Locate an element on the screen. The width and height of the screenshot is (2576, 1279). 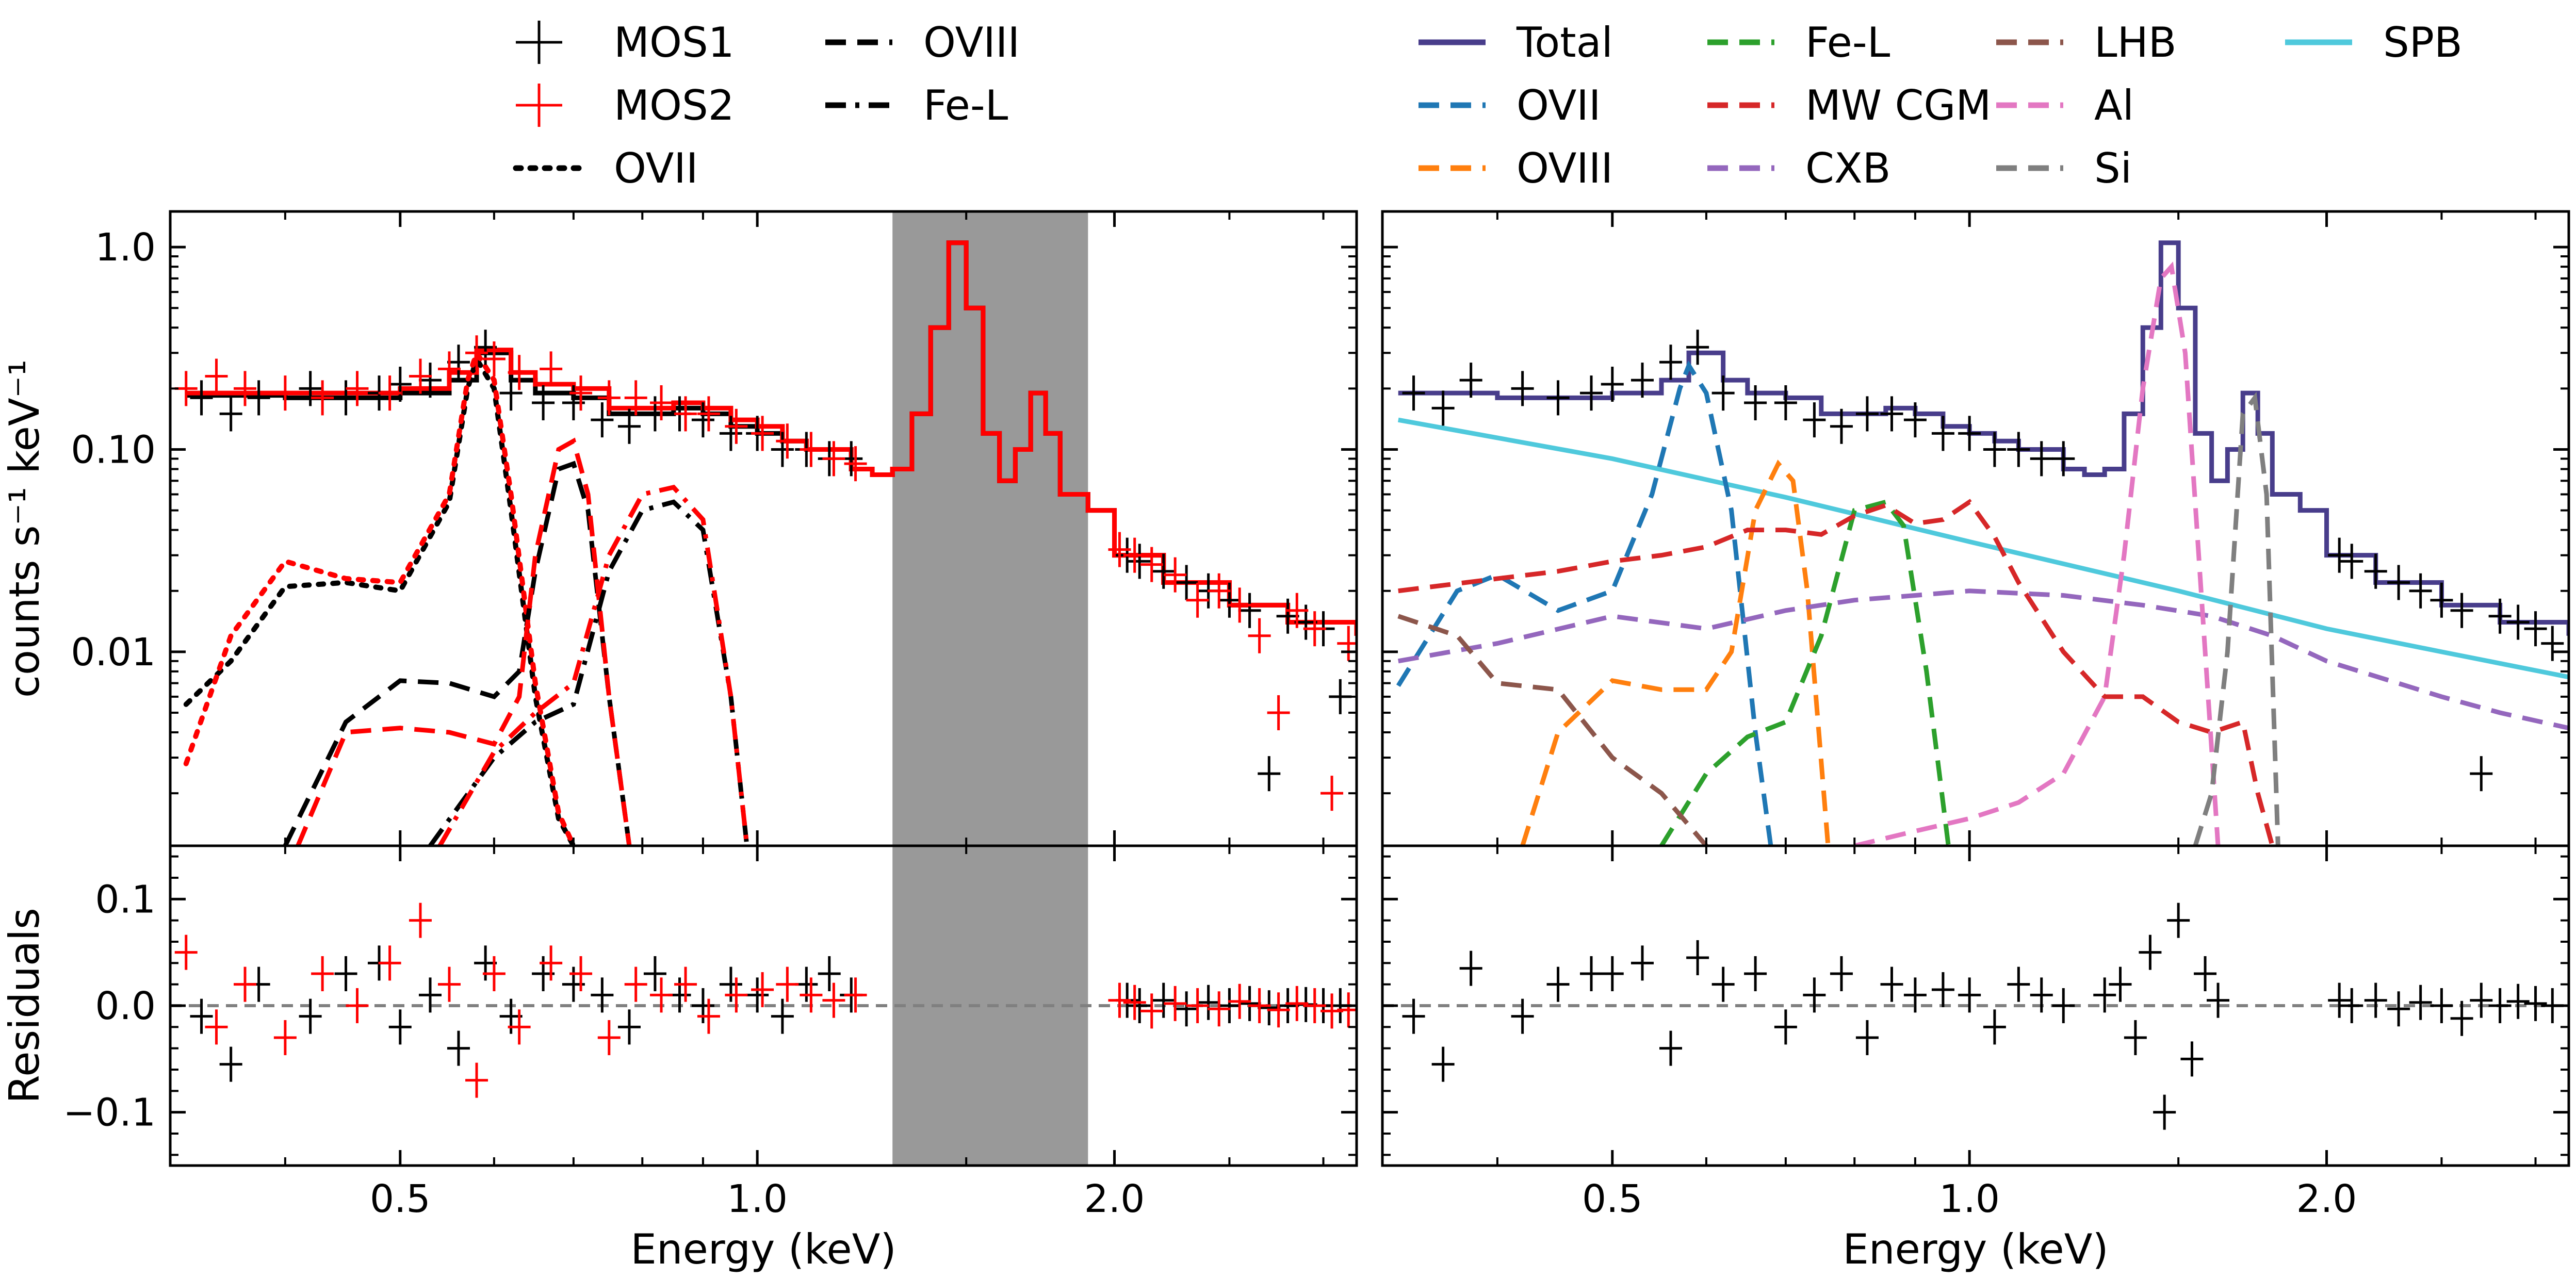
legend-item-lhb: LHB is located at coordinates (2086, 43).